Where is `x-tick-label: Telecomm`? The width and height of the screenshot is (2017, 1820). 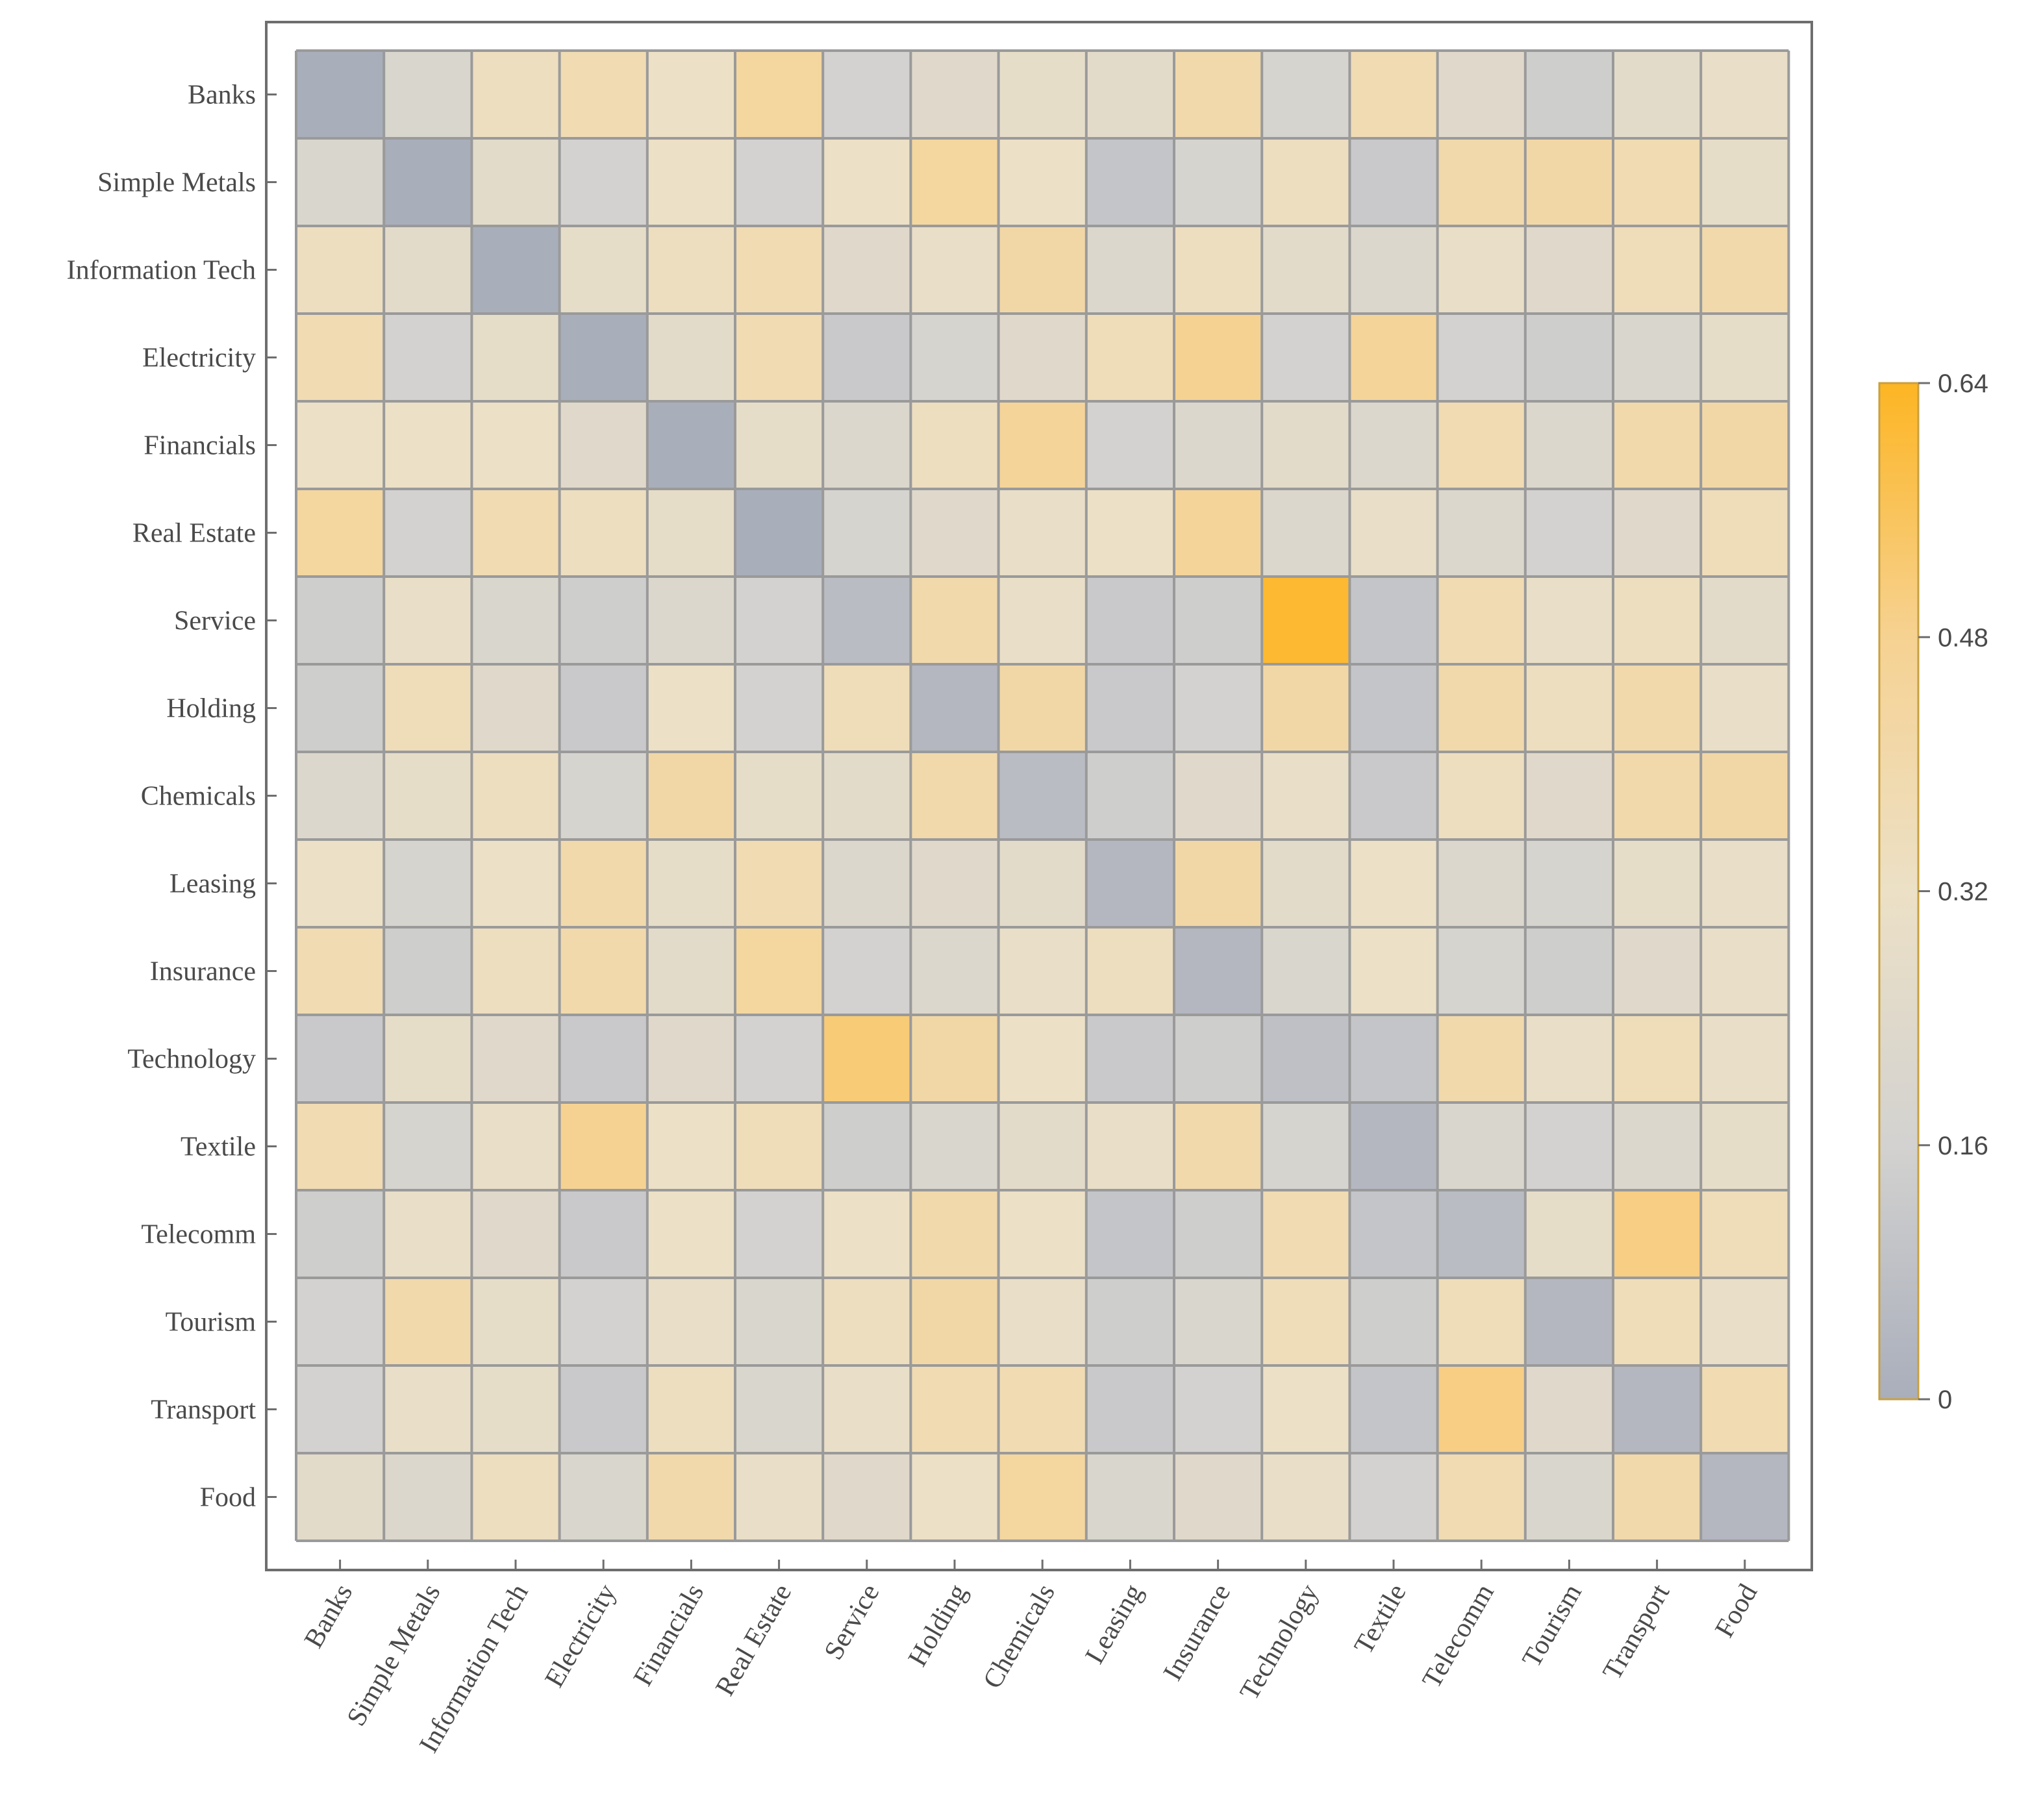
x-tick-label: Telecomm is located at coordinates (1458, 1636).